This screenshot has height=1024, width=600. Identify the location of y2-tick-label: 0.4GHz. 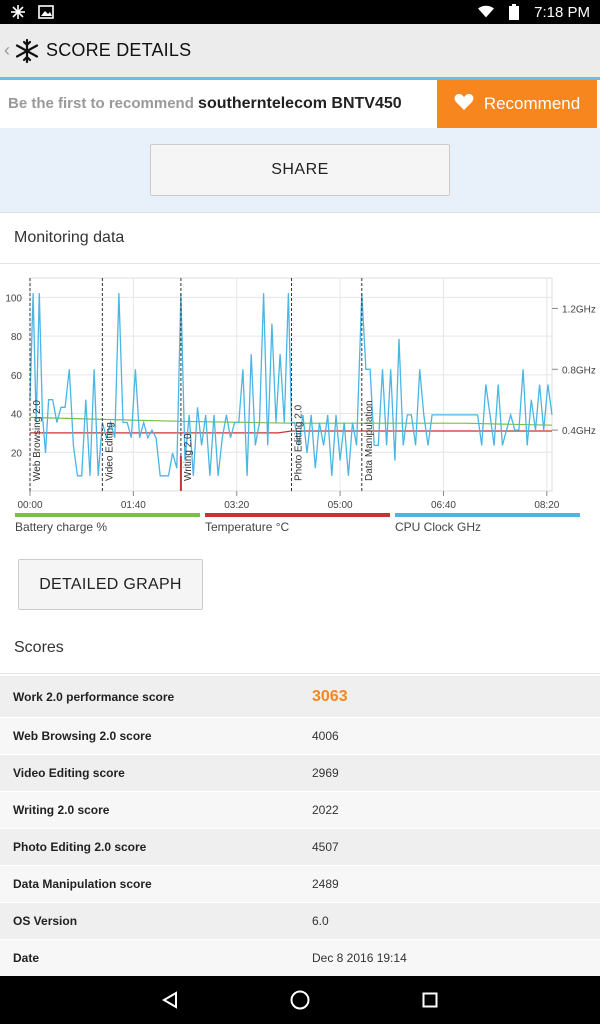
(579, 431).